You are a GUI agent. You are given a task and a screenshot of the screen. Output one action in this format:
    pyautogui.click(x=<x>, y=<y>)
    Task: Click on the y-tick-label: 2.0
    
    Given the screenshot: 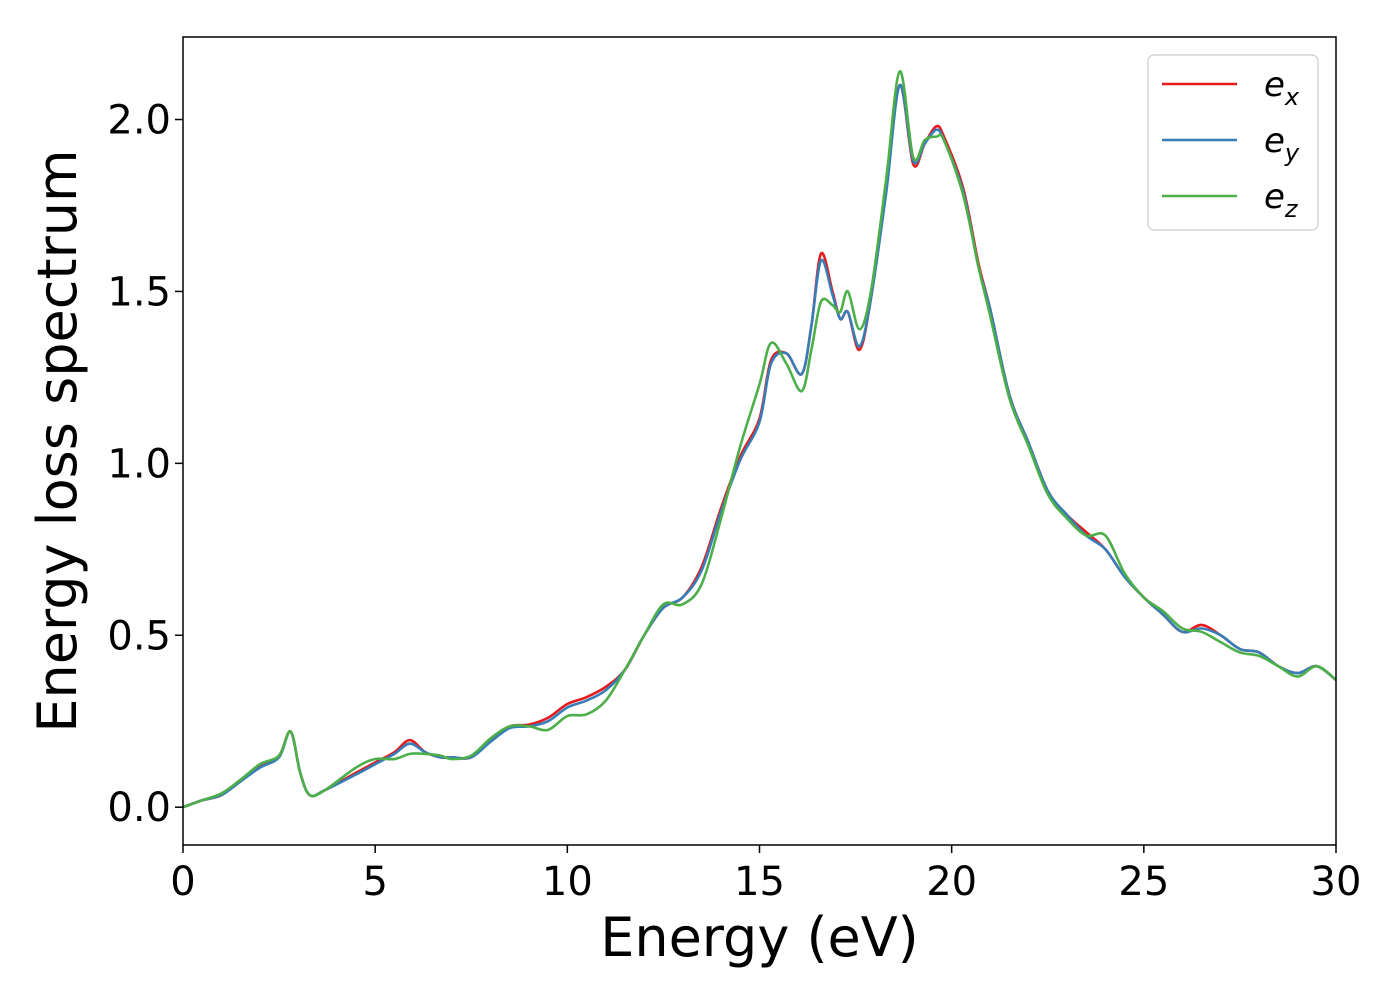 What is the action you would take?
    pyautogui.click(x=139, y=121)
    